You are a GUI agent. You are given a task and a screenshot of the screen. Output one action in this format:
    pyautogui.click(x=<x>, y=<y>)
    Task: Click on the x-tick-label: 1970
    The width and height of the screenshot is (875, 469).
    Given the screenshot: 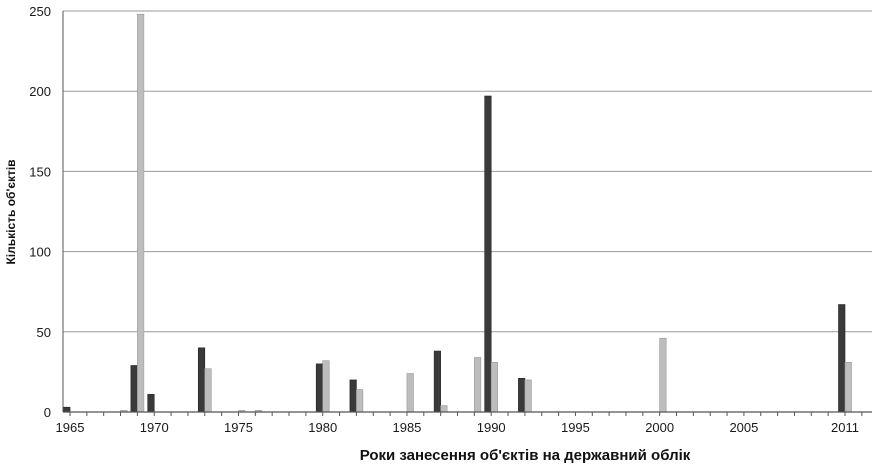 What is the action you would take?
    pyautogui.click(x=154, y=427)
    